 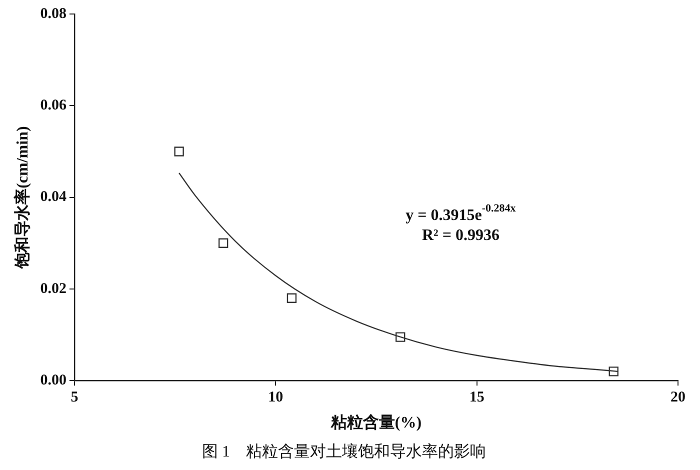 I want to click on y-tick-label: 0.04, so click(x=53, y=197).